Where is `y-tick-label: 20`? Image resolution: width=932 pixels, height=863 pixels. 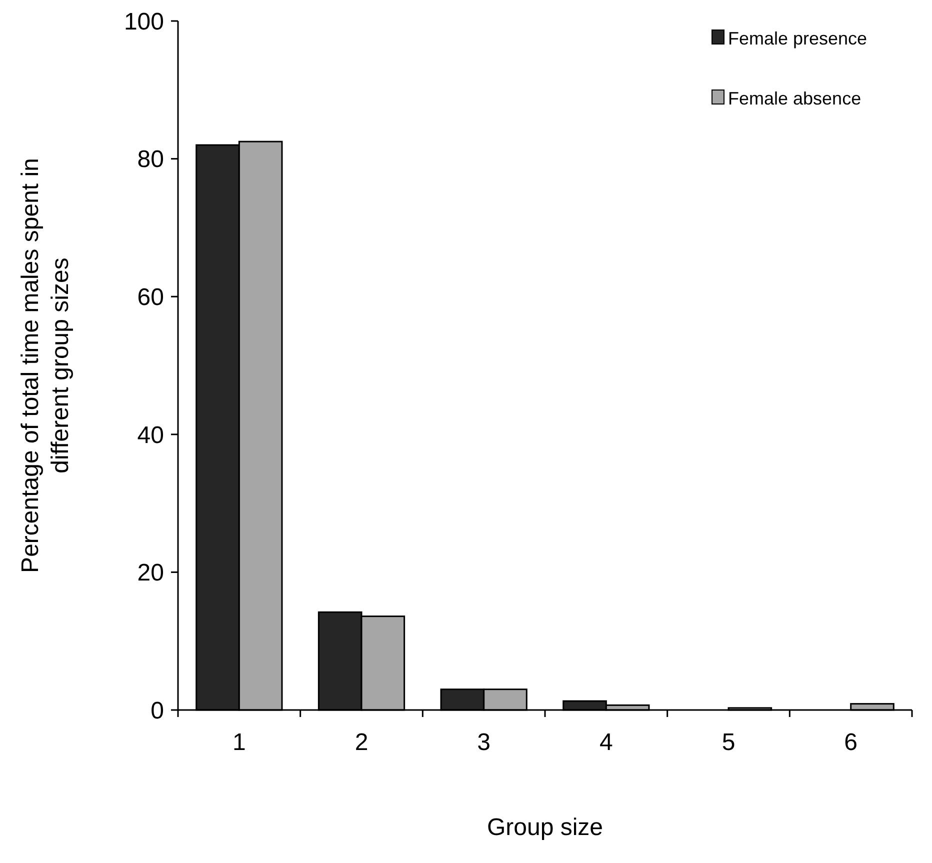 y-tick-label: 20 is located at coordinates (150, 573).